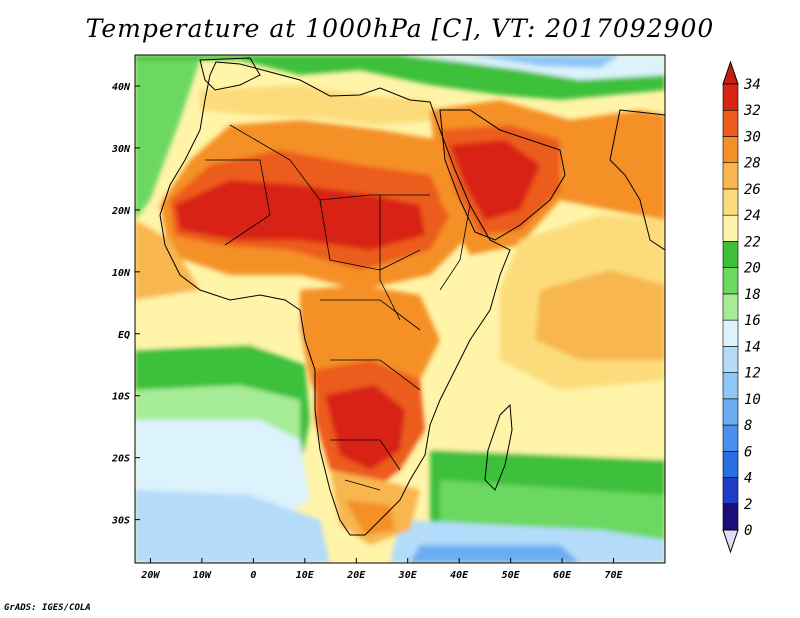  Describe the element at coordinates (752, 374) in the screenshot. I see `colorbar-label: 12` at that location.